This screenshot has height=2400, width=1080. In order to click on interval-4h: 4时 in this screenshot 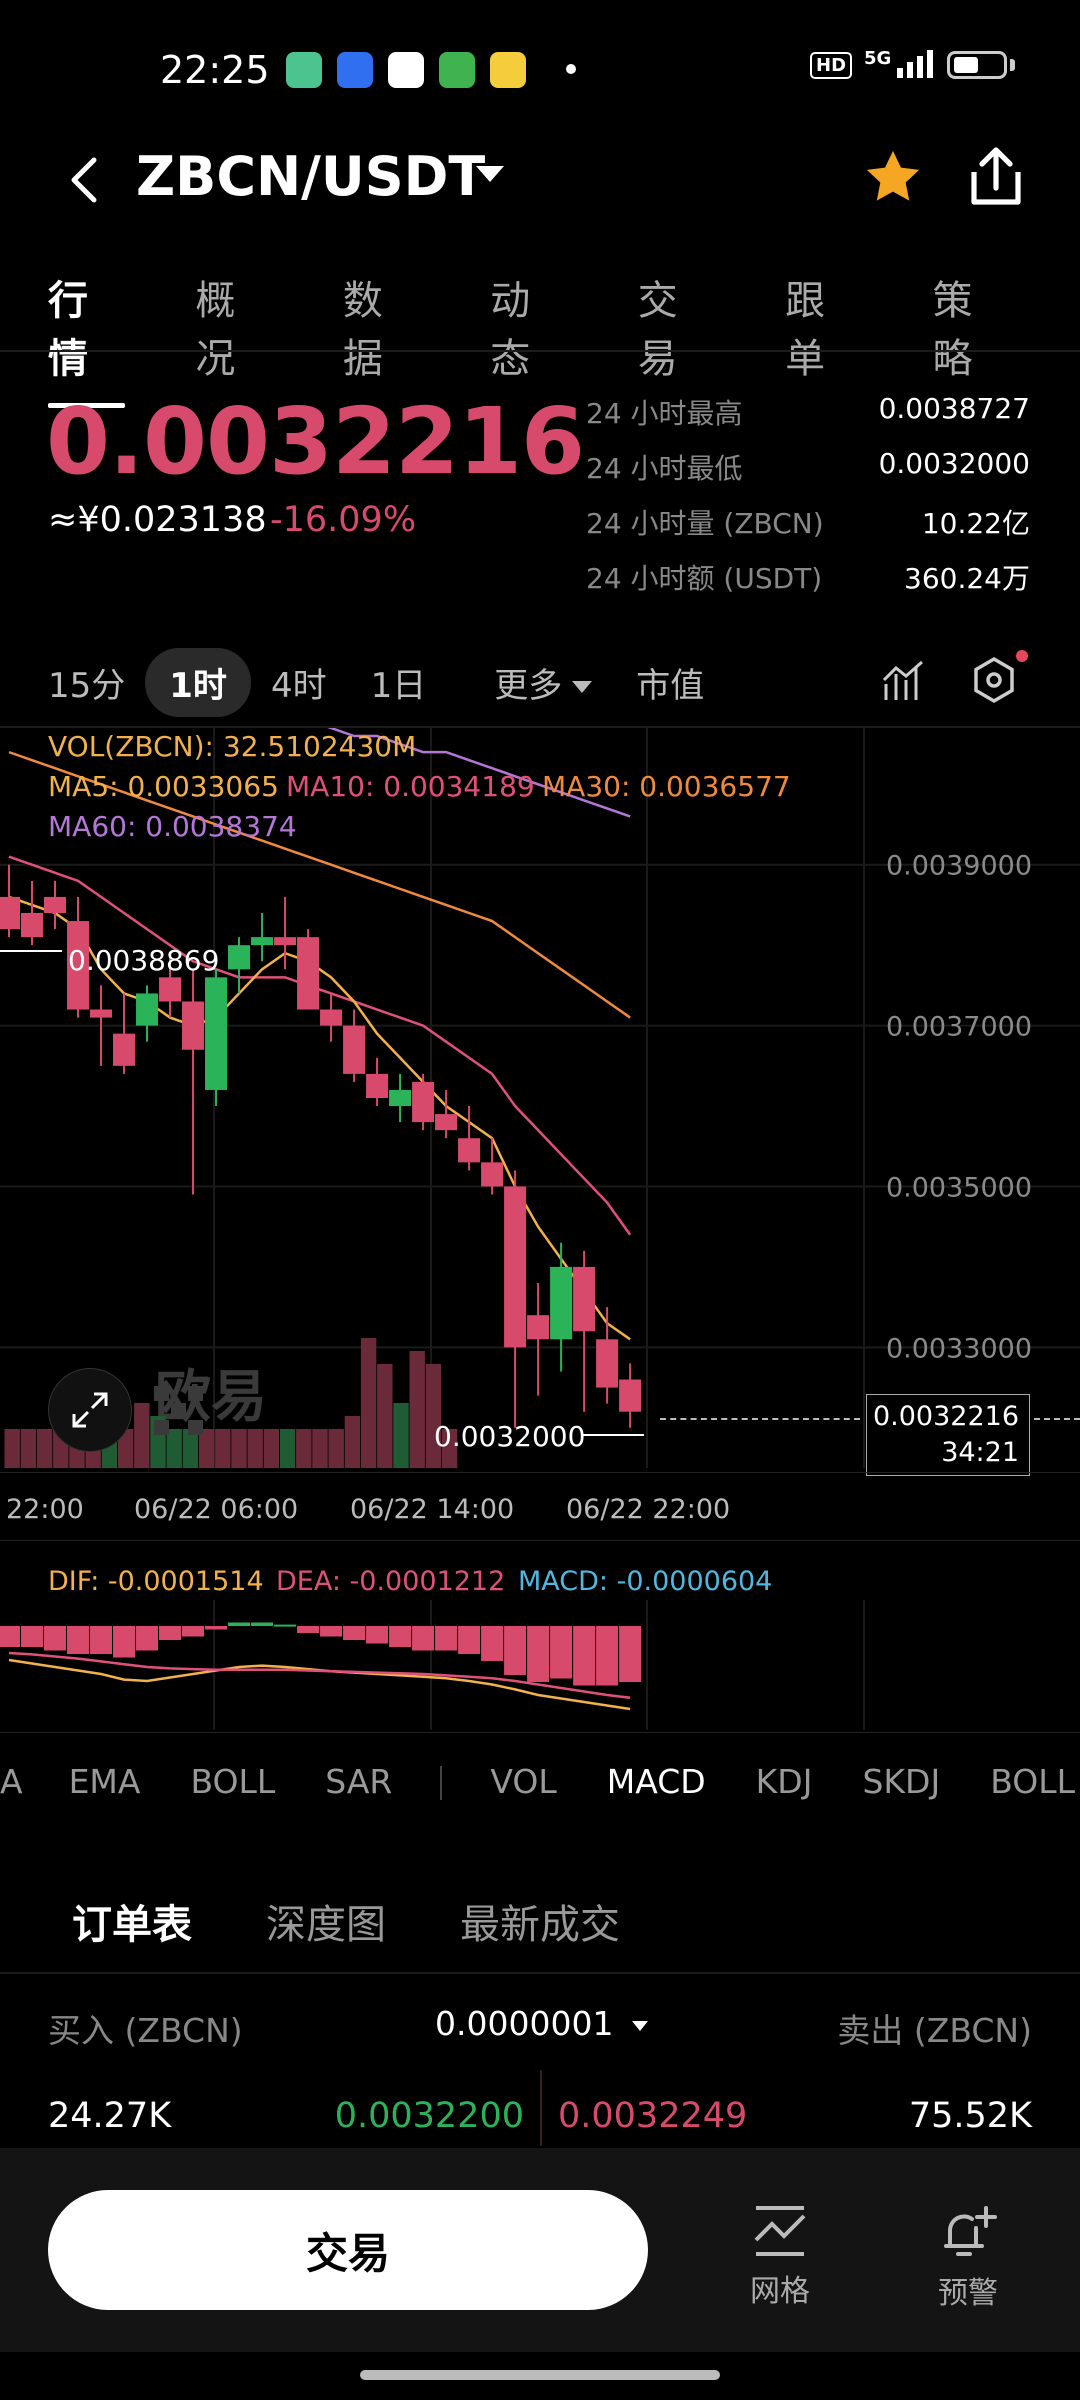, I will do `click(298, 685)`.